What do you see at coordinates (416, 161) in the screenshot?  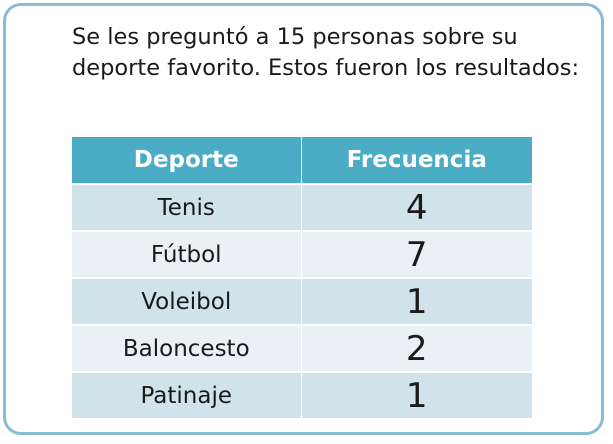 I see `header-frequency: Frecuencia` at bounding box center [416, 161].